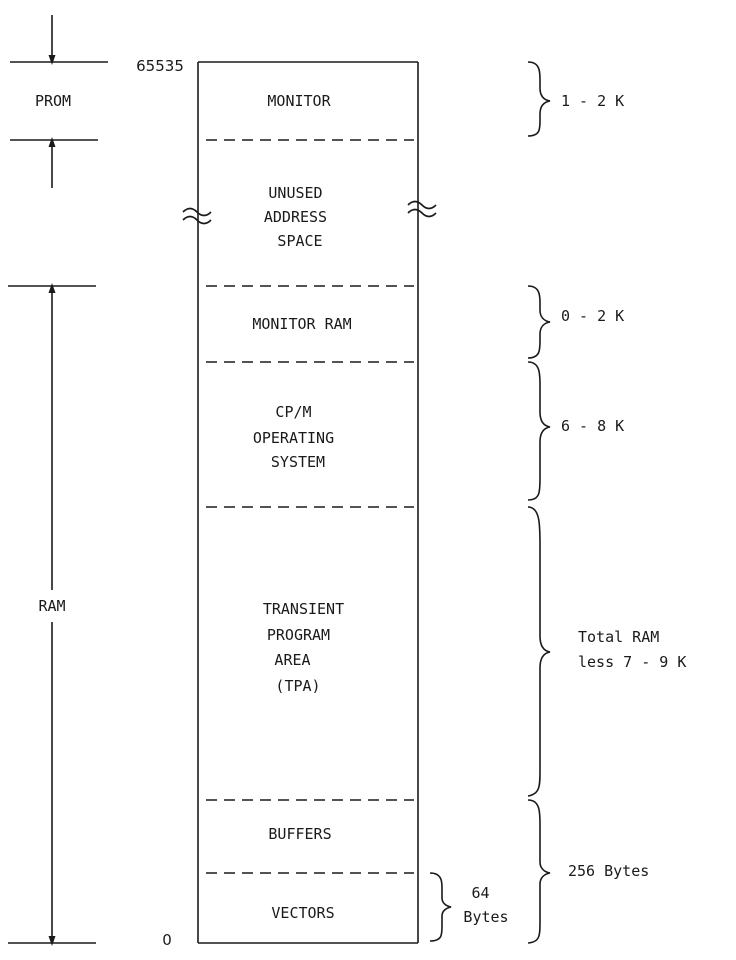 The image size is (736, 960). Describe the element at coordinates (632, 649) in the screenshot. I see `size-label-tpa: Total RAM less 7 - 9 K` at that location.